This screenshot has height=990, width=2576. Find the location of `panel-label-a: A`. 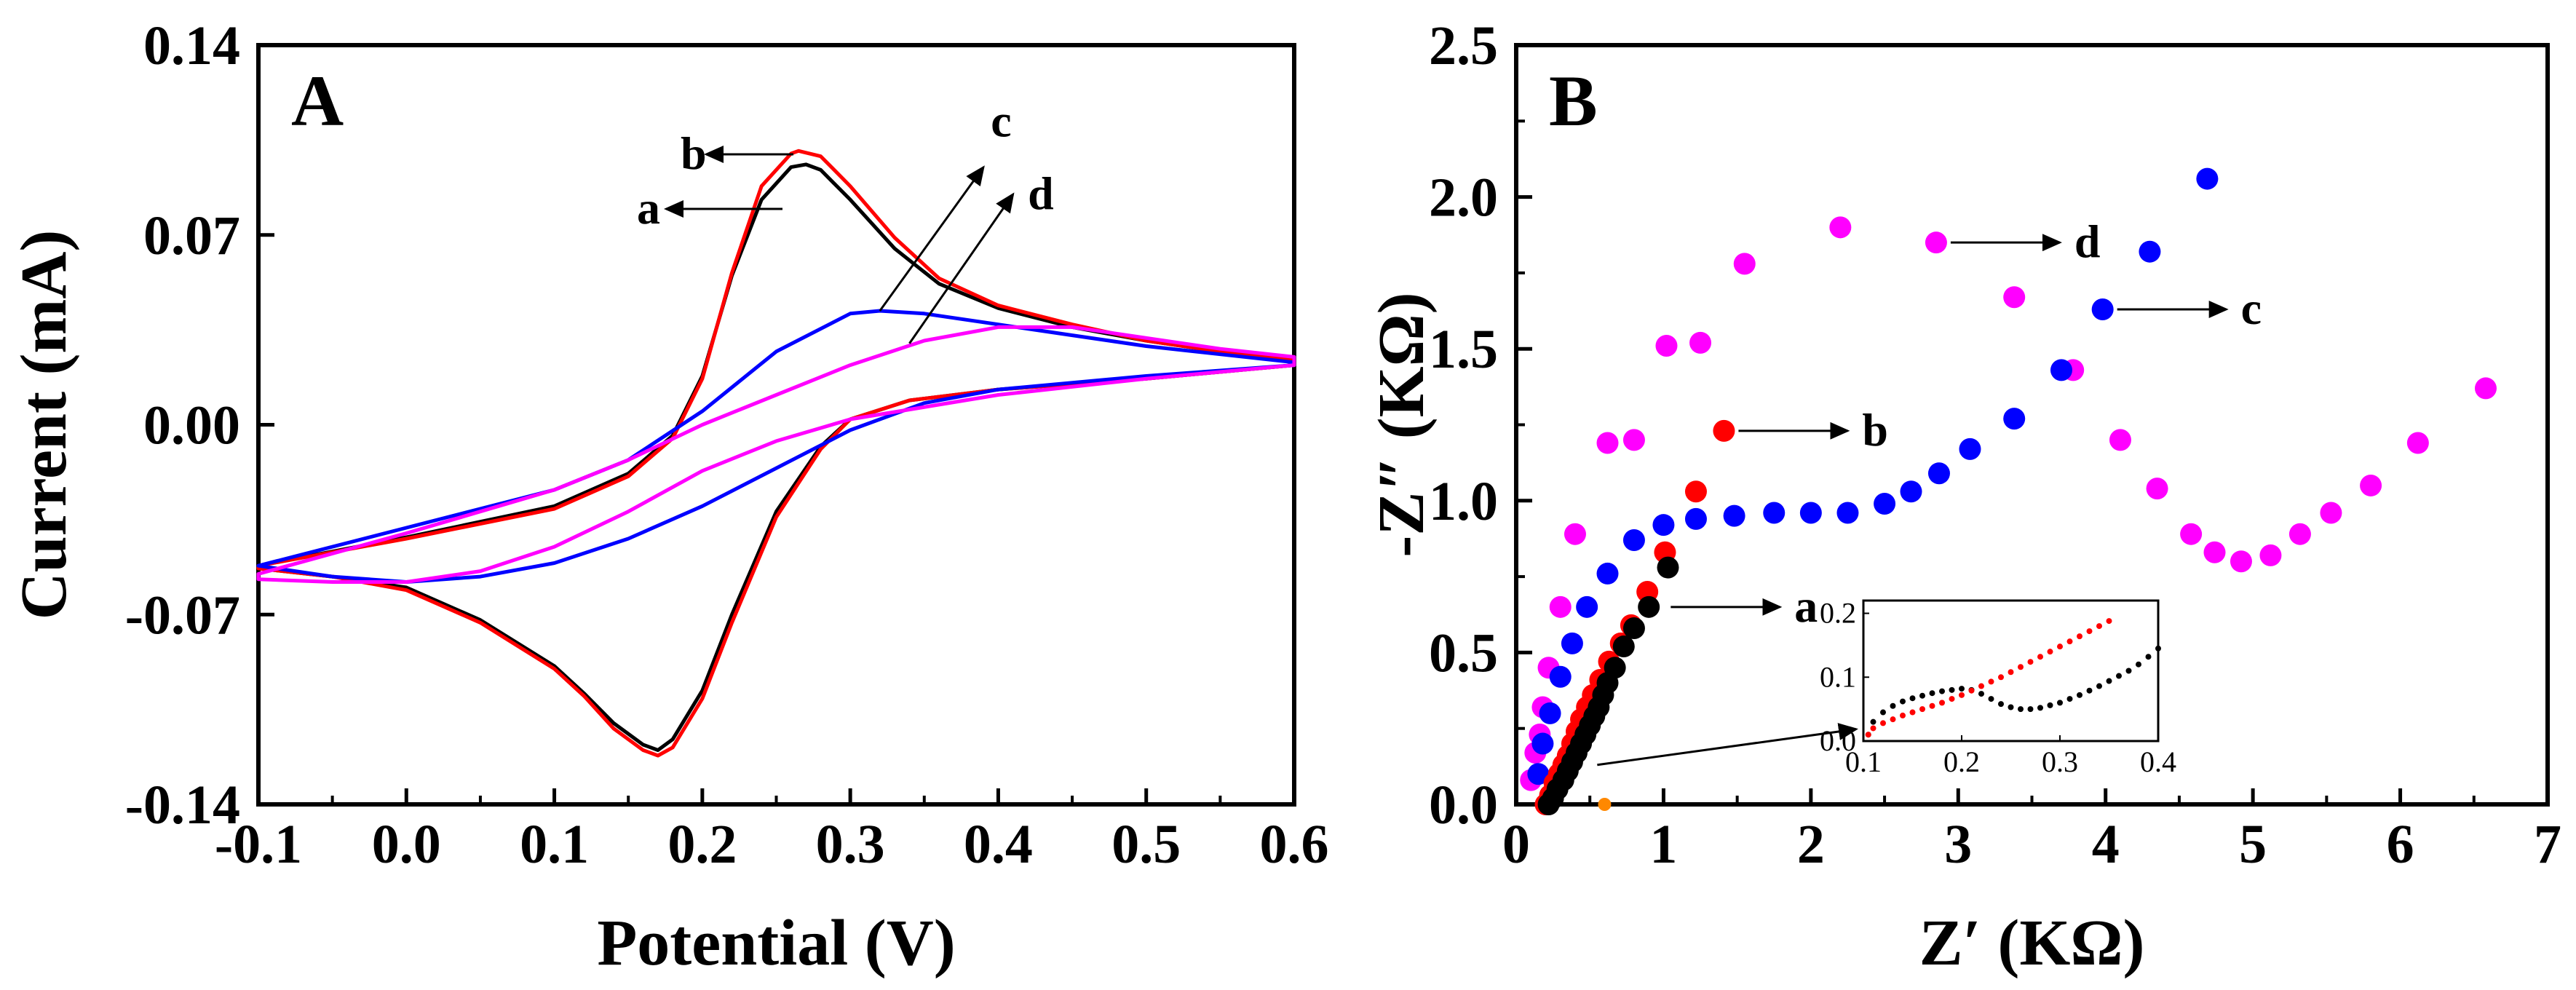

panel-label-a: A is located at coordinates (317, 100).